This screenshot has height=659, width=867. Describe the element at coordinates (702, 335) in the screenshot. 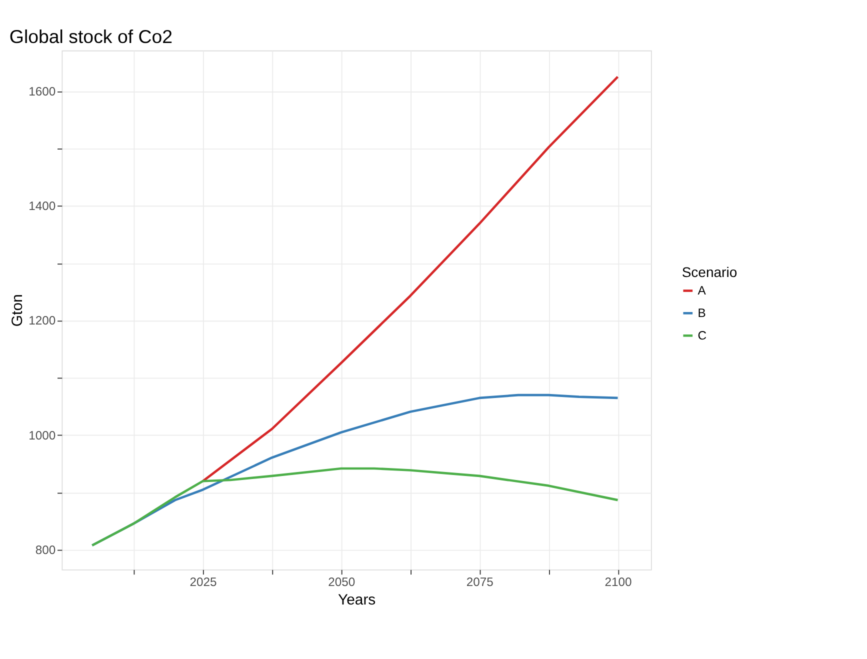

I see `legend-label: C` at that location.